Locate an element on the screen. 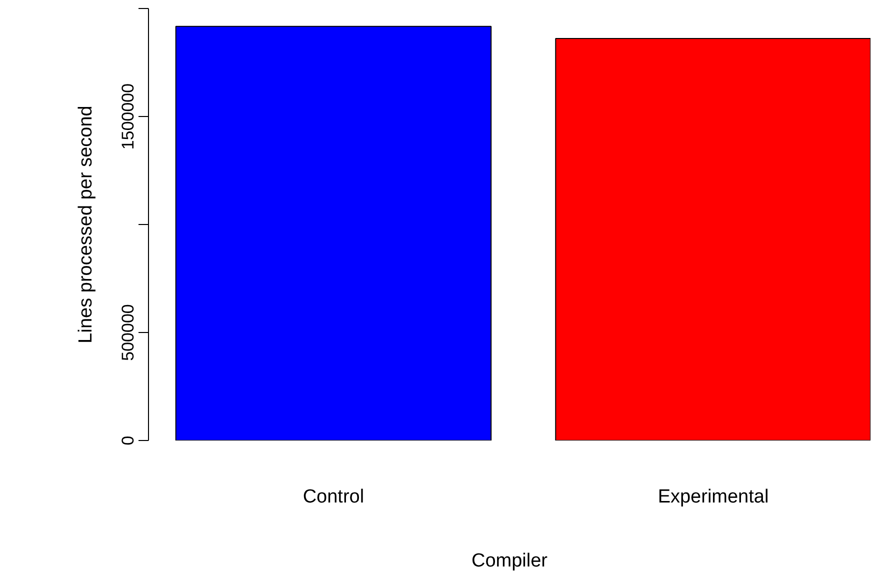  y-tick-label: 500000 is located at coordinates (128, 332).